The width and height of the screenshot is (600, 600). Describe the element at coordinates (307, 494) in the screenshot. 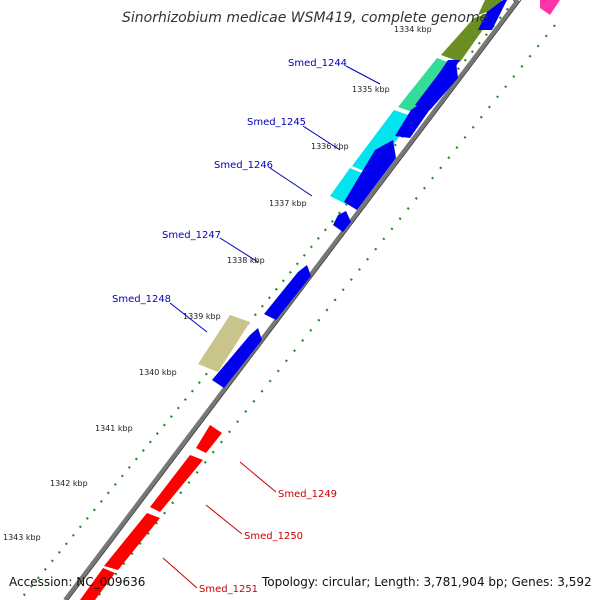

I see `gene-label-smed-1249: Smed_1249` at that location.